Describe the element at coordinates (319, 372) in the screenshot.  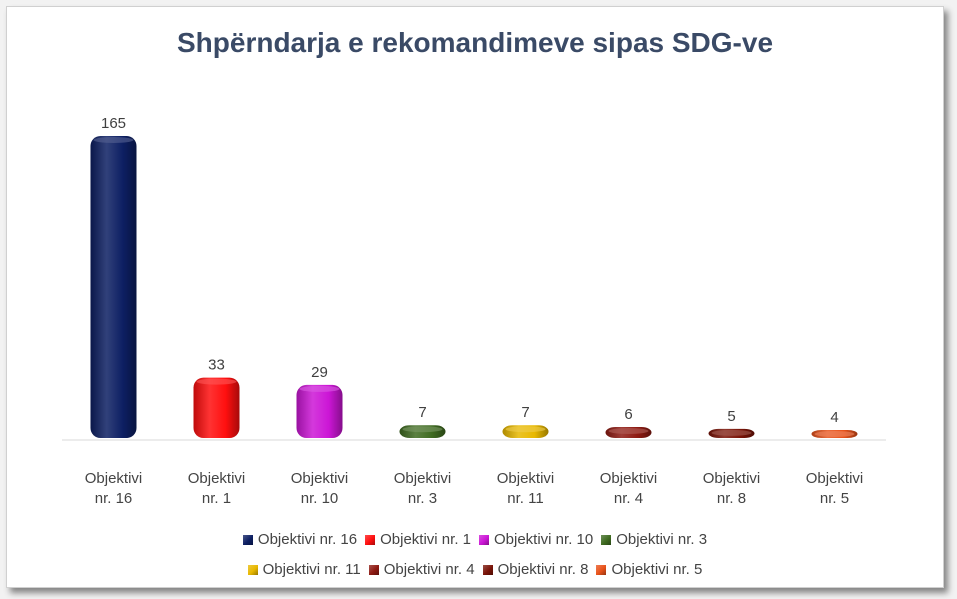
I see `data-label: 29` at that location.